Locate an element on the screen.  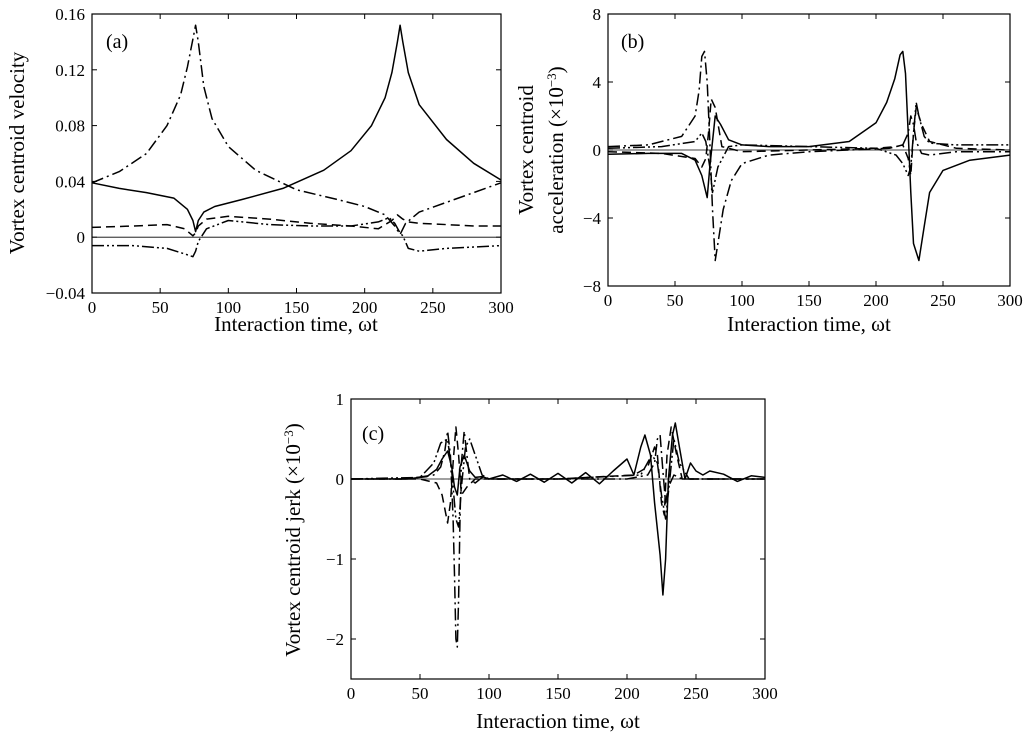
y-tick-label: 0.08 is located at coordinates (70, 126).